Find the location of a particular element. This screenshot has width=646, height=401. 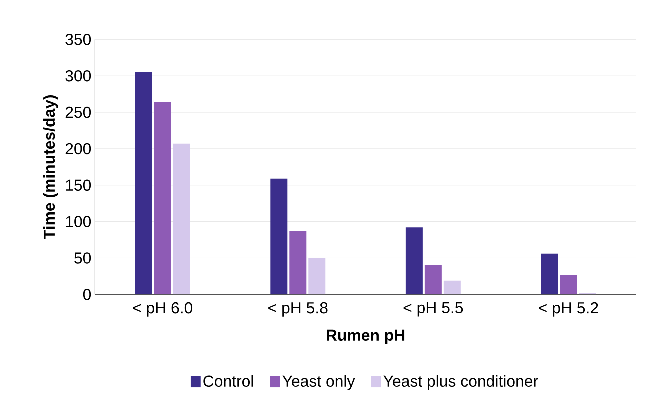

legend-label: Yeast plus conditioner is located at coordinates (461, 382).